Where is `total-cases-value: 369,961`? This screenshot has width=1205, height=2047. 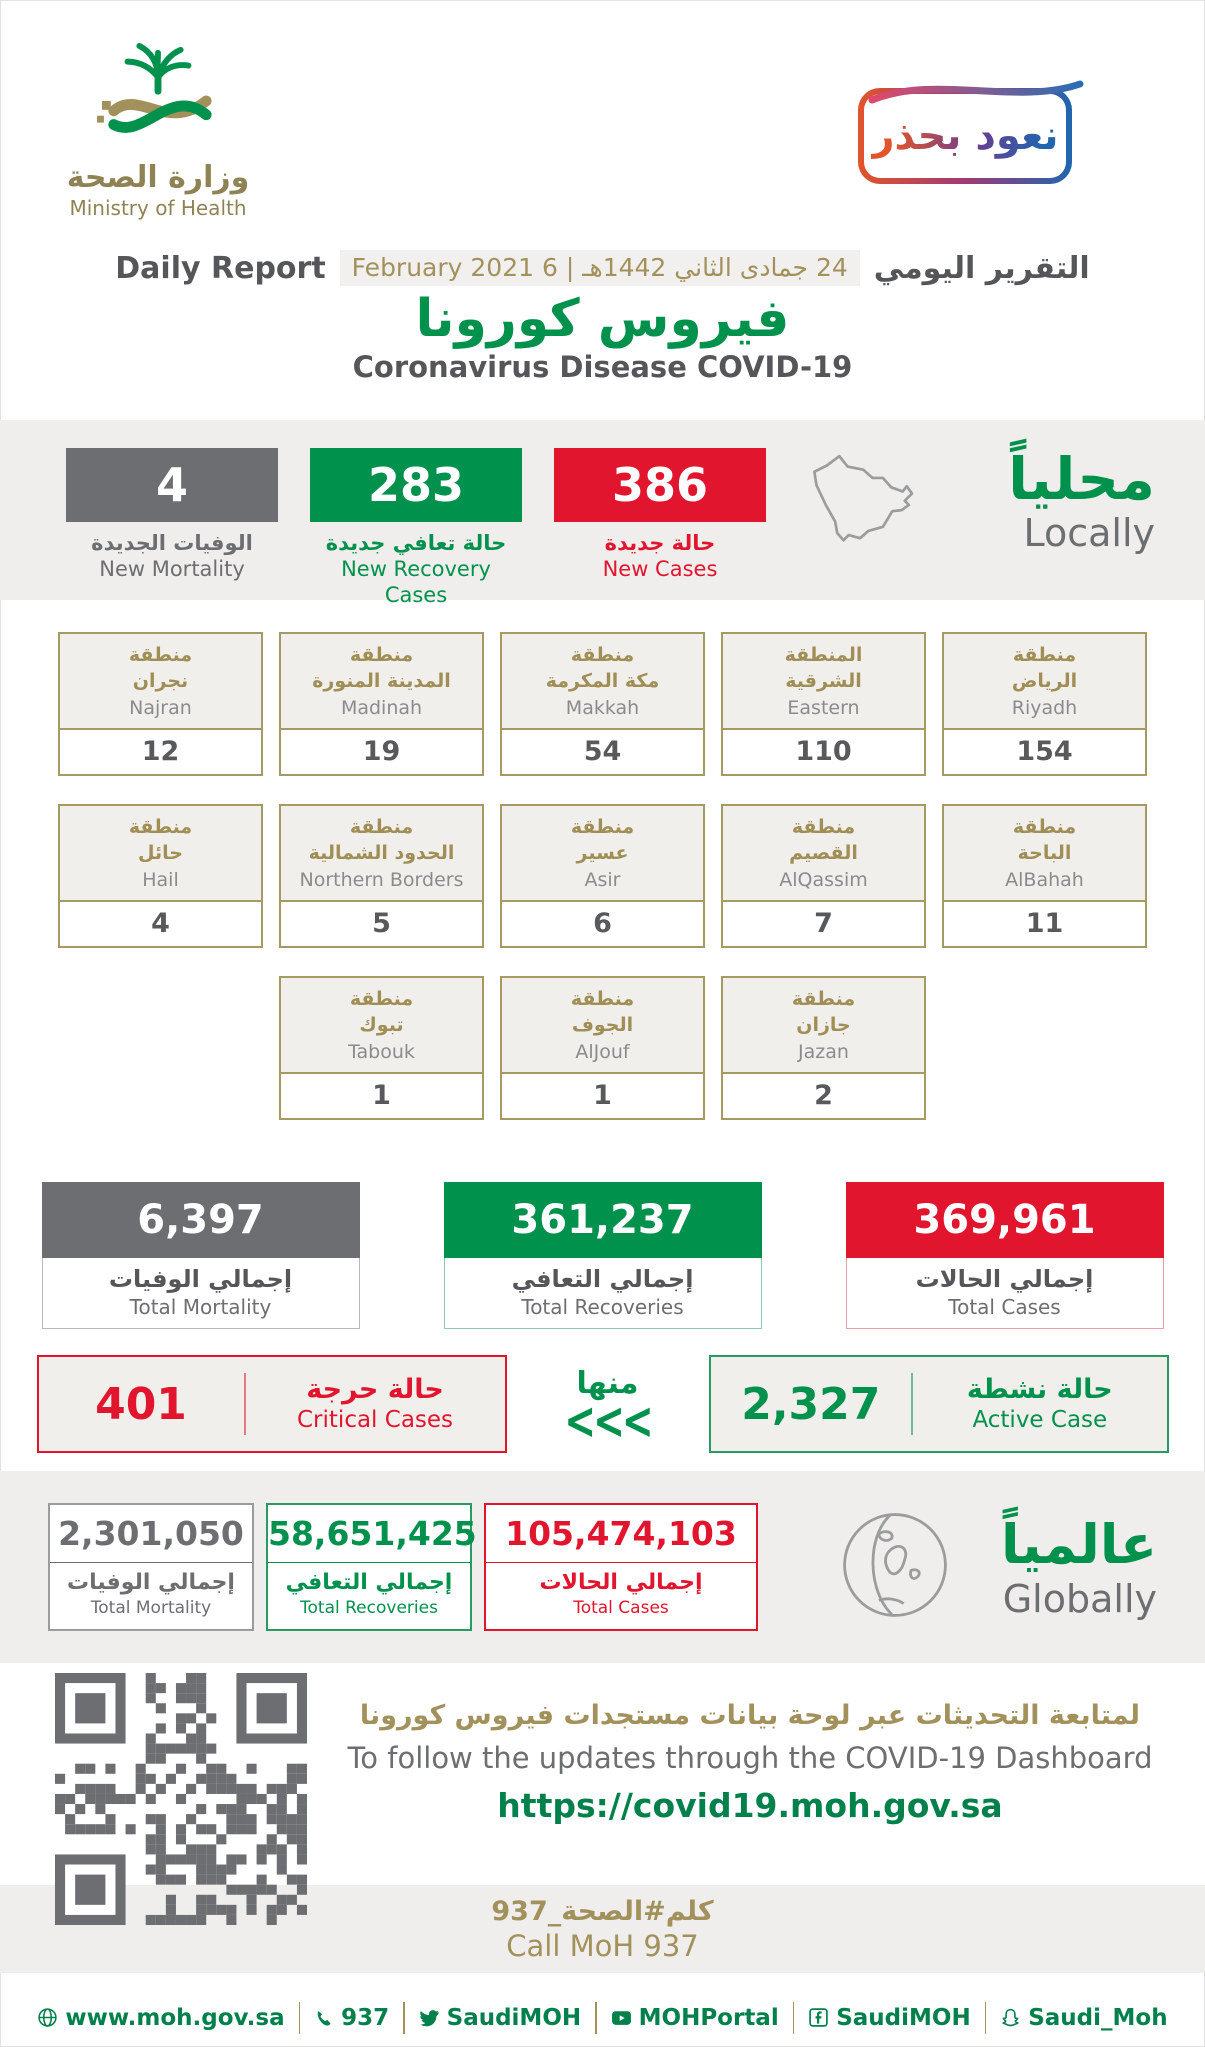
total-cases-value: 369,961 is located at coordinates (1004, 1220).